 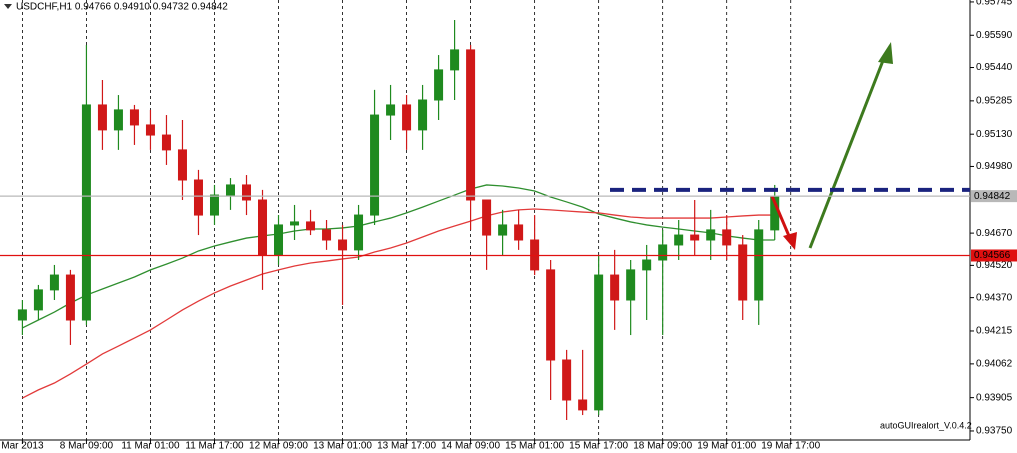 What do you see at coordinates (994, 134) in the screenshot?
I see `y-tick-label: 0.95130` at bounding box center [994, 134].